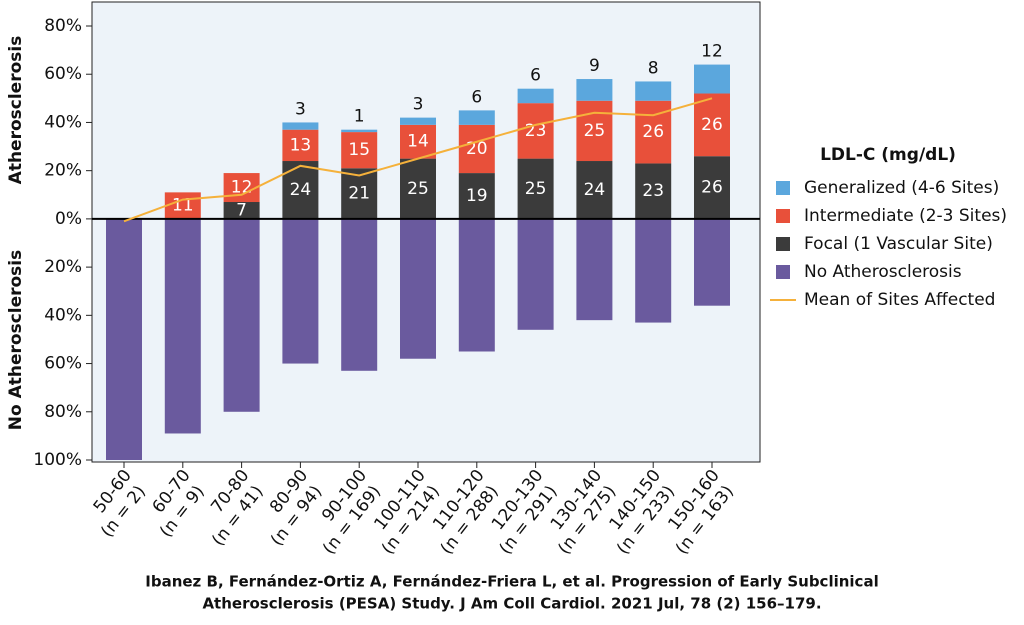 This screenshot has width=1024, height=625. I want to click on legend-label: No Atherosclerosis, so click(883, 272).